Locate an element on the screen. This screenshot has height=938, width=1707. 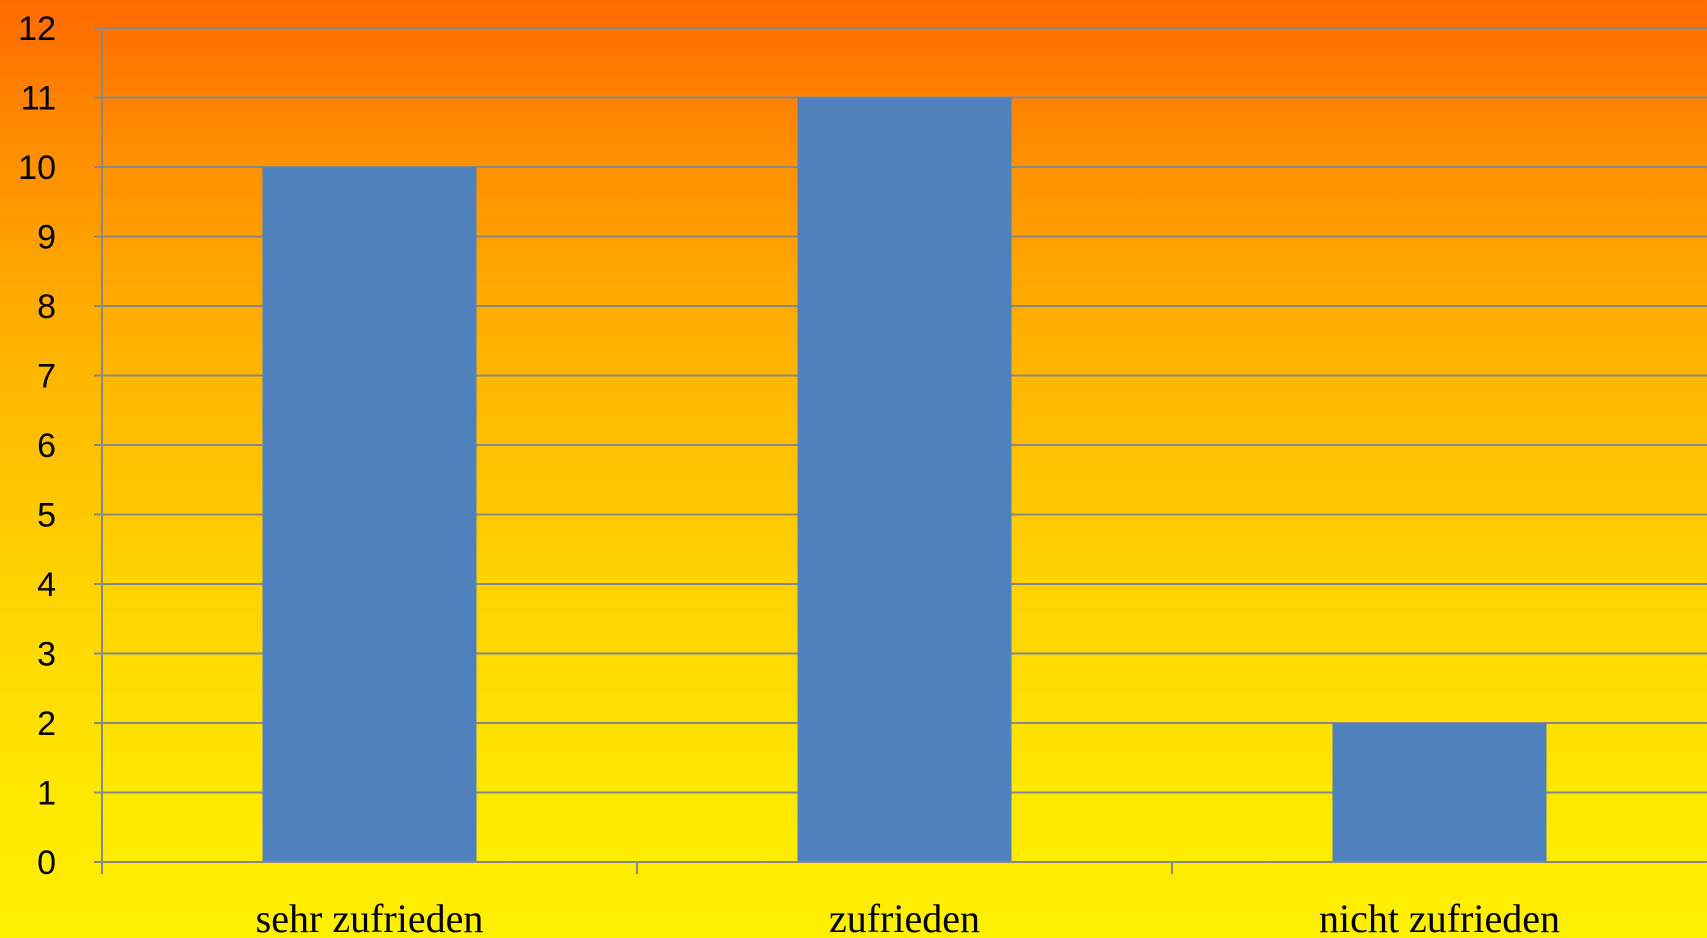
y-tick-label: 10 is located at coordinates (37, 168).